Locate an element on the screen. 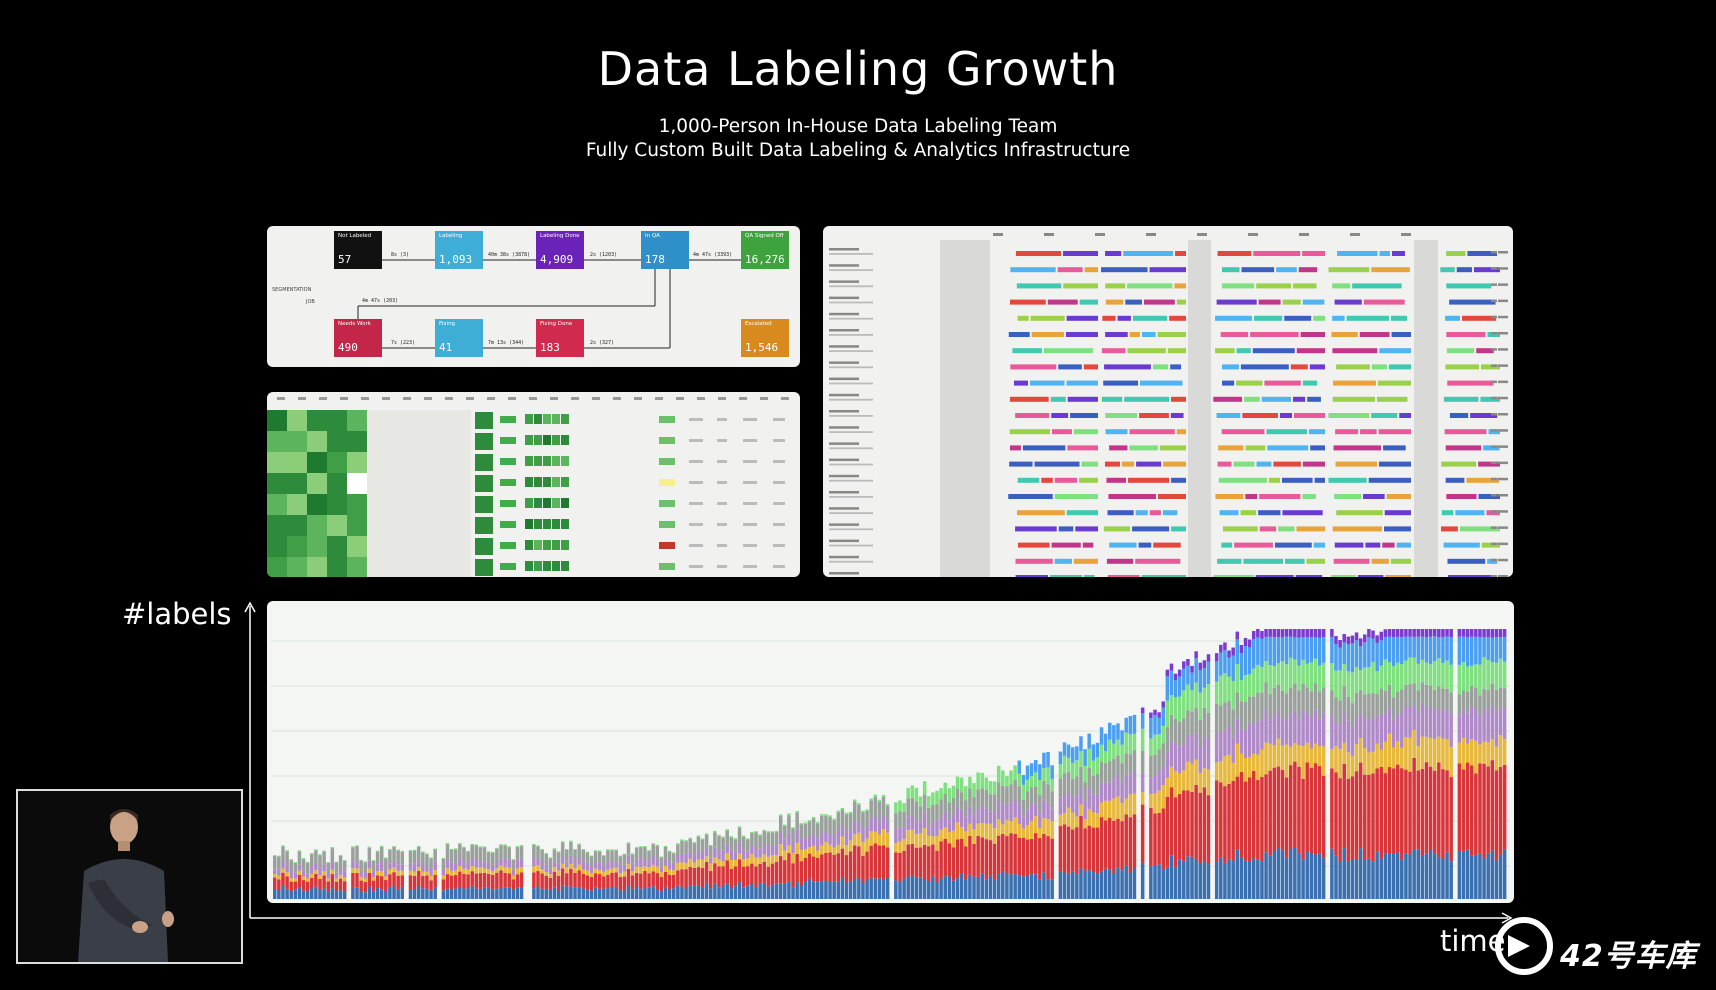 The width and height of the screenshot is (1716, 990). tat-badge is located at coordinates (667, 440).